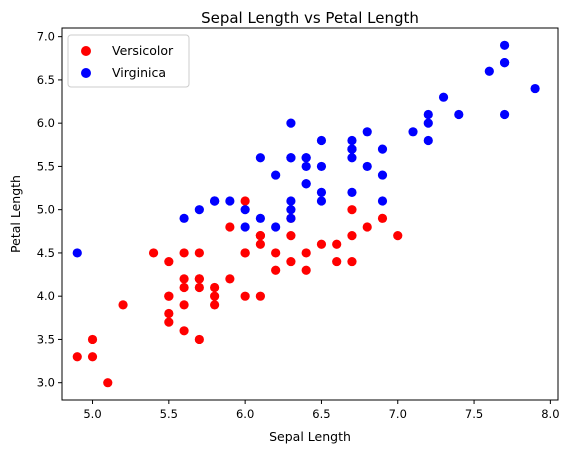 The height and width of the screenshot is (455, 570). I want to click on x-tick-label-2: 6.0, so click(245, 414).